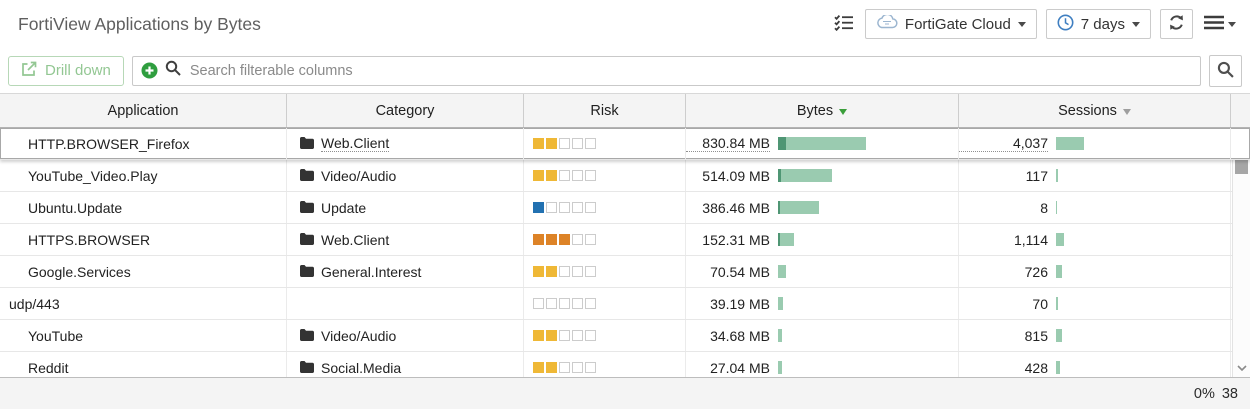 The image size is (1250, 409). Describe the element at coordinates (1036, 335) in the screenshot. I see `sessions-value: 815` at that location.